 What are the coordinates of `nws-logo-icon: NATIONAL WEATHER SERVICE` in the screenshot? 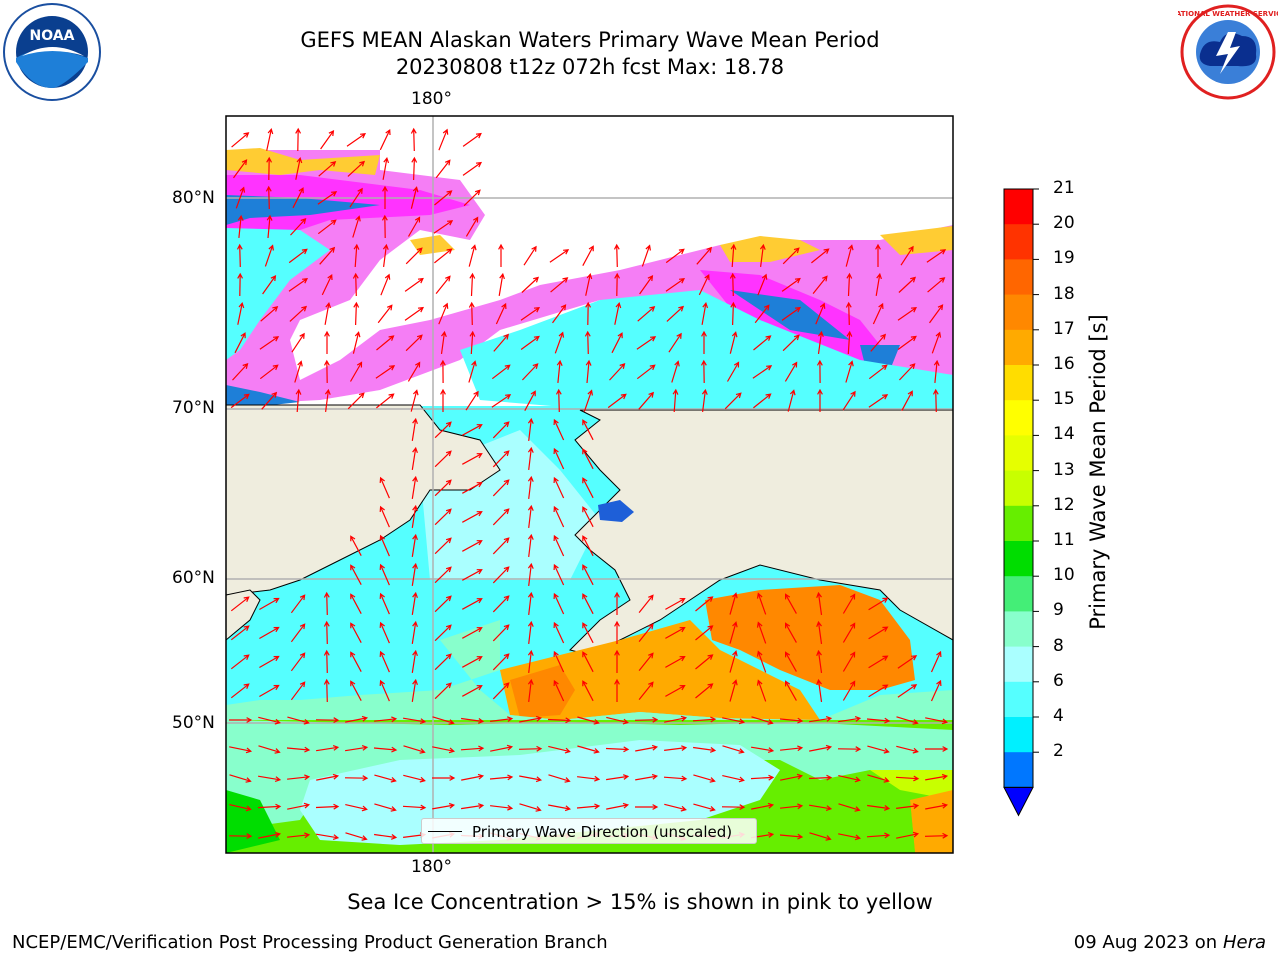 It's located at (1228, 52).